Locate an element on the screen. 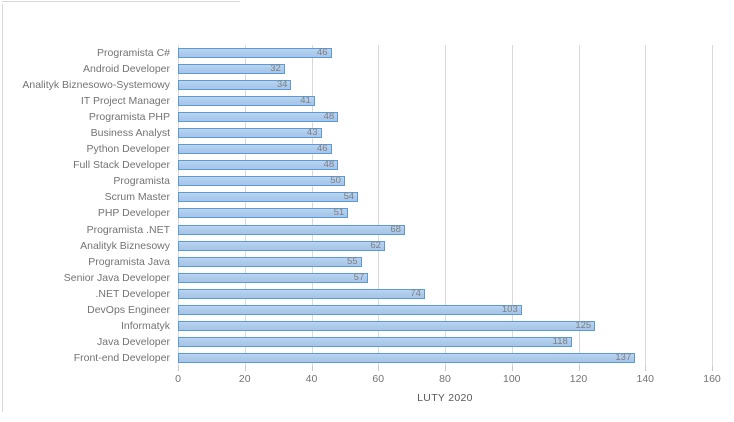 The height and width of the screenshot is (422, 734). bar-value-label: 74 is located at coordinates (415, 293).